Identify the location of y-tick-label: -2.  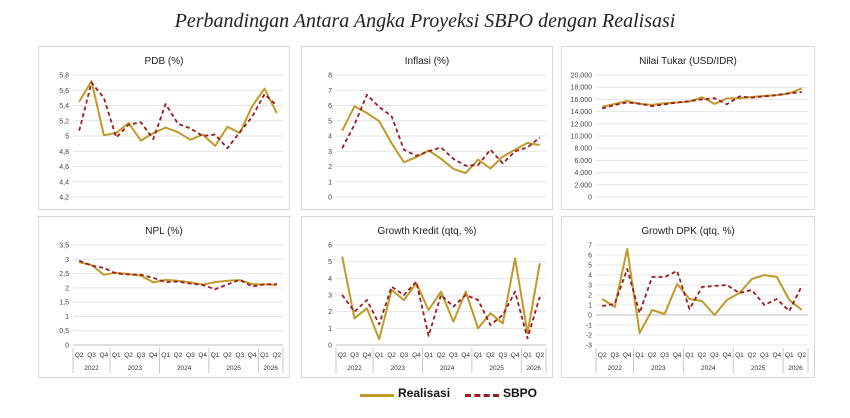
(589, 336).